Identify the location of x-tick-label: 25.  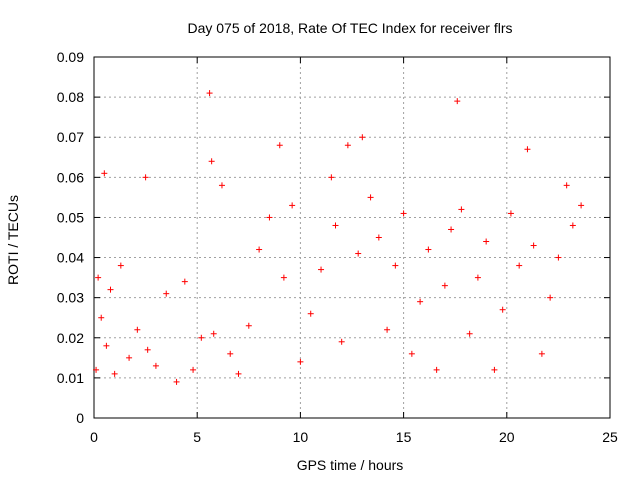
(610, 437).